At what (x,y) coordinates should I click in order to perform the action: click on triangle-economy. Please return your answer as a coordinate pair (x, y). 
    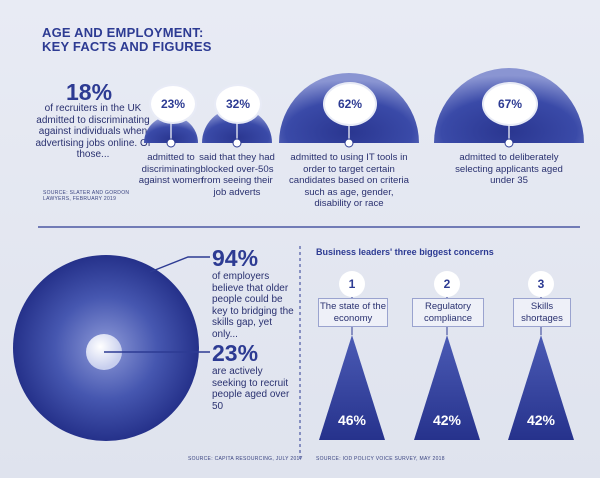
    Looking at the image, I should click on (352, 387).